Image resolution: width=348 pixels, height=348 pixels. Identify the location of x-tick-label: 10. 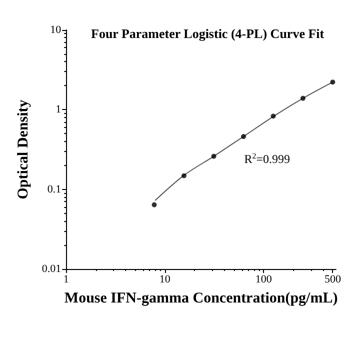
(165, 280).